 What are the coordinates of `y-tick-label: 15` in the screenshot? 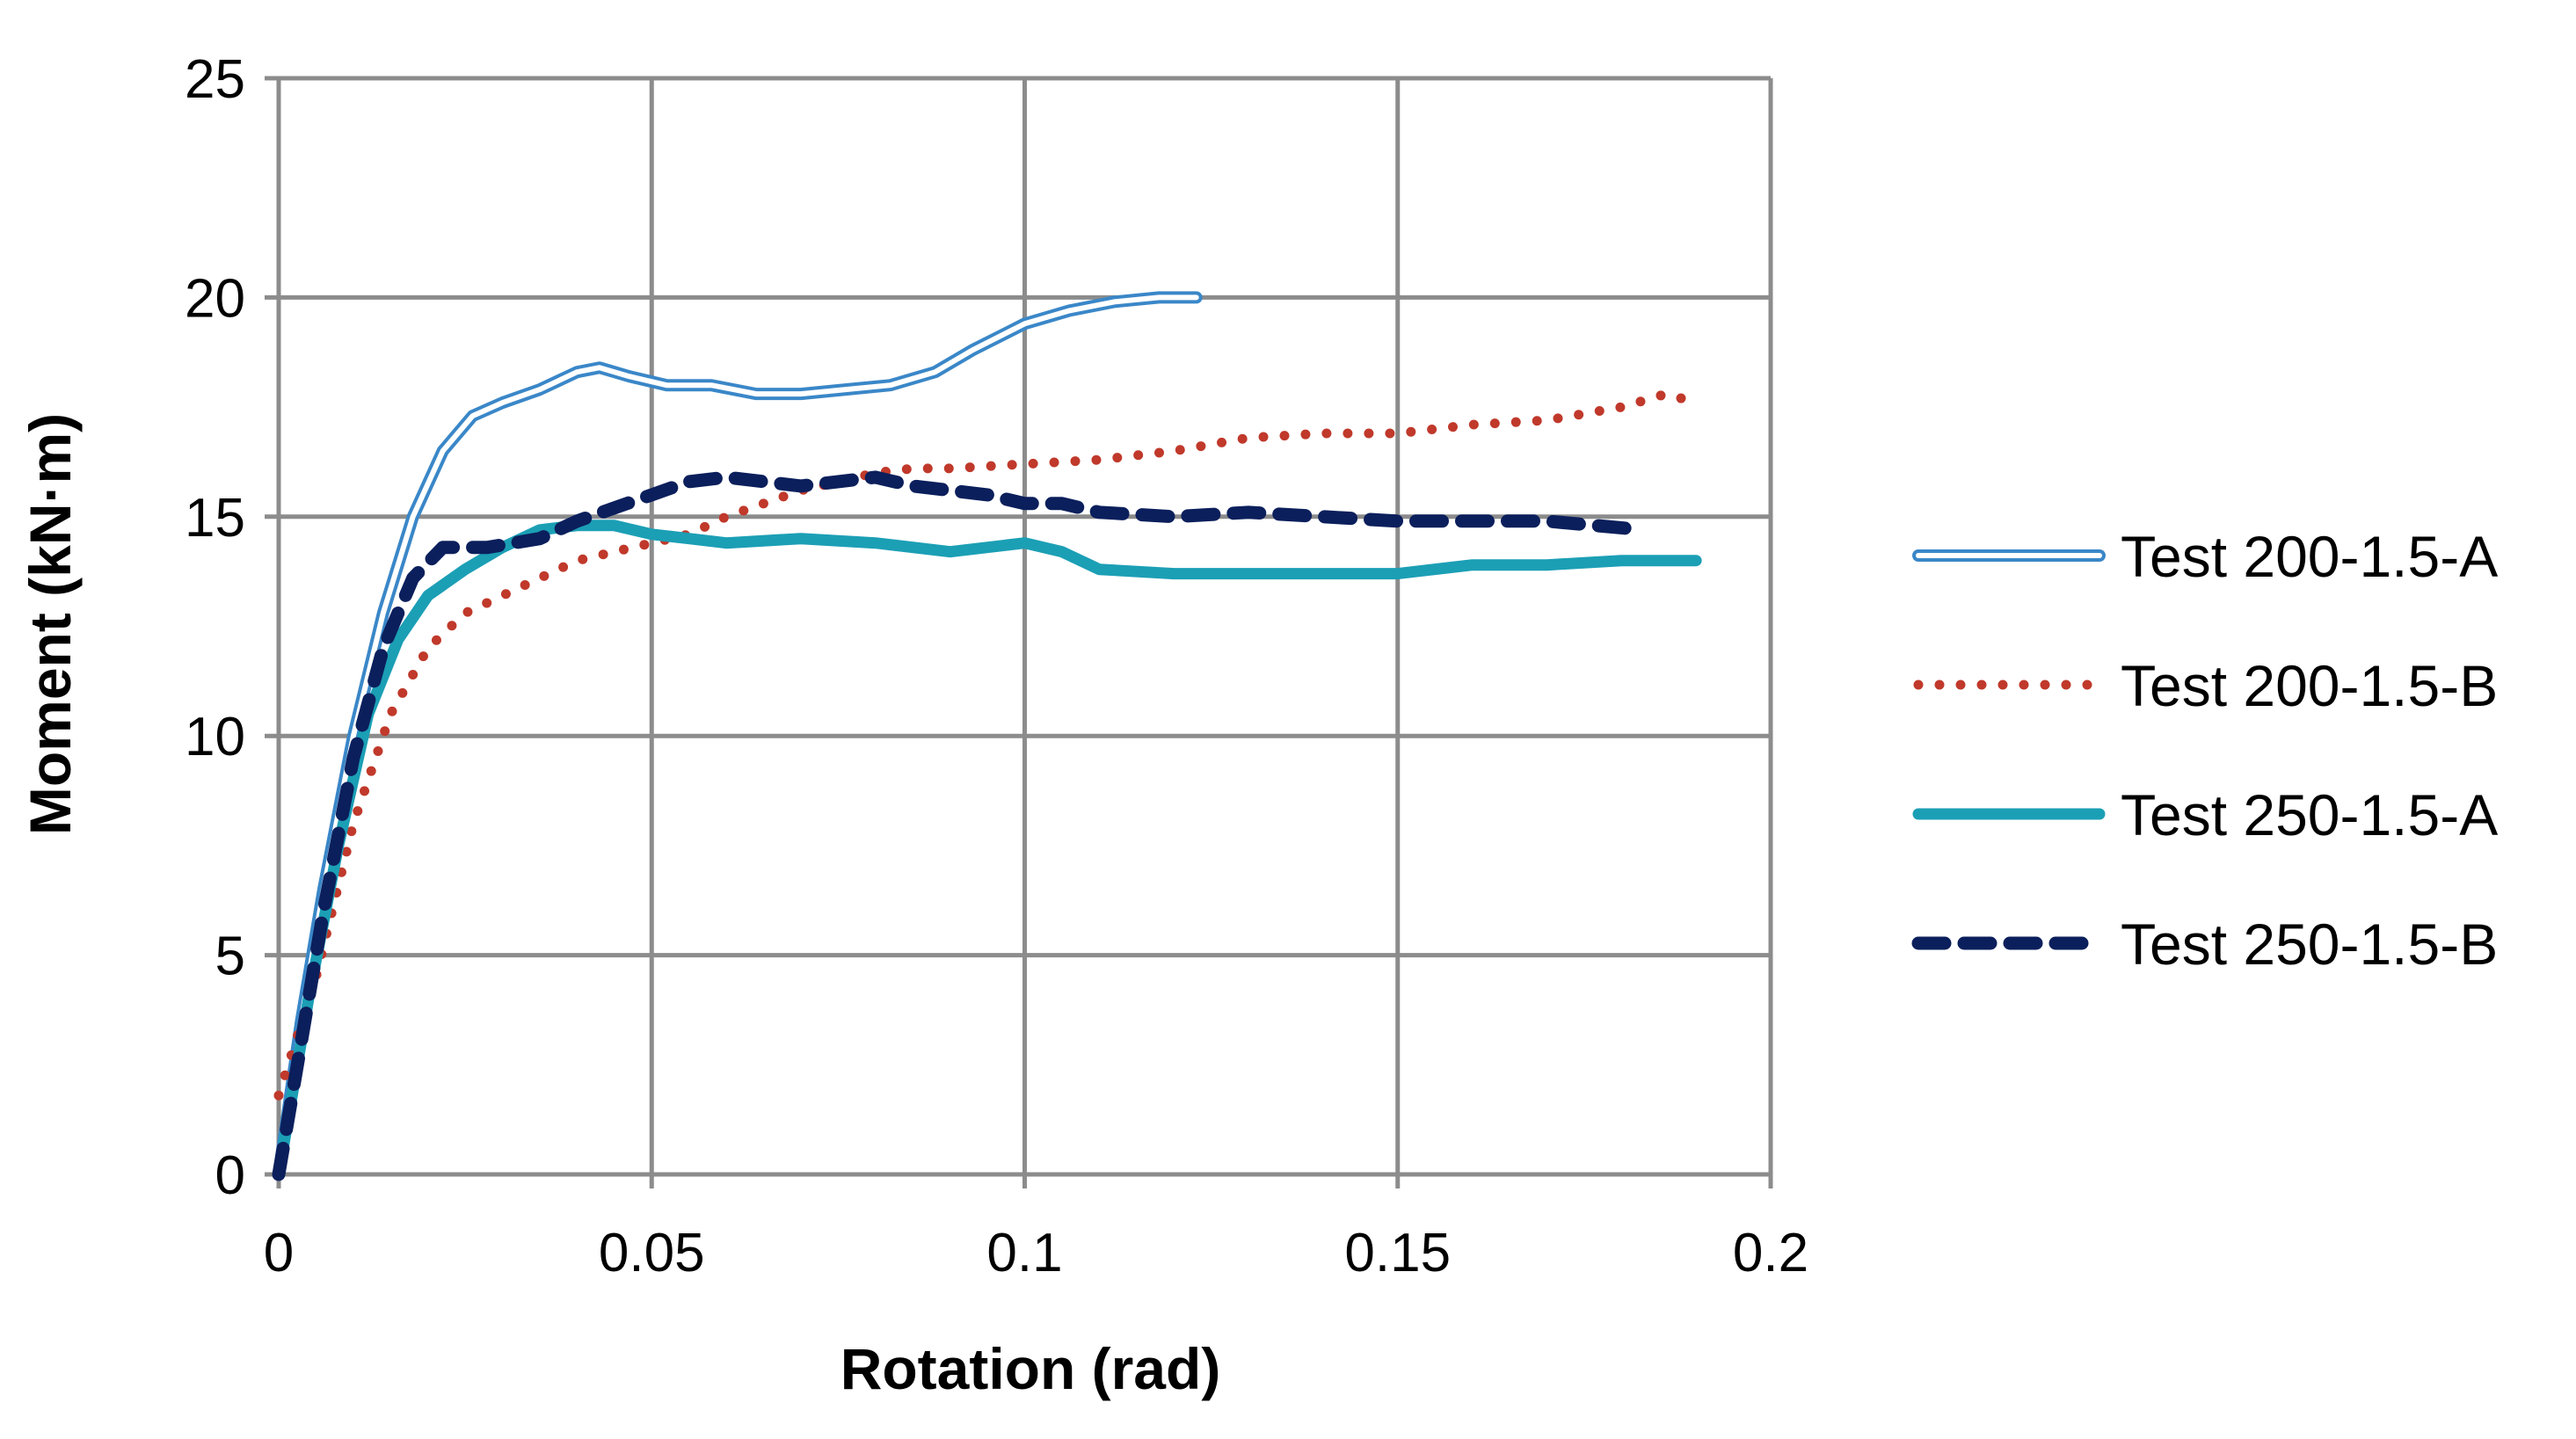 It's located at (215, 518).